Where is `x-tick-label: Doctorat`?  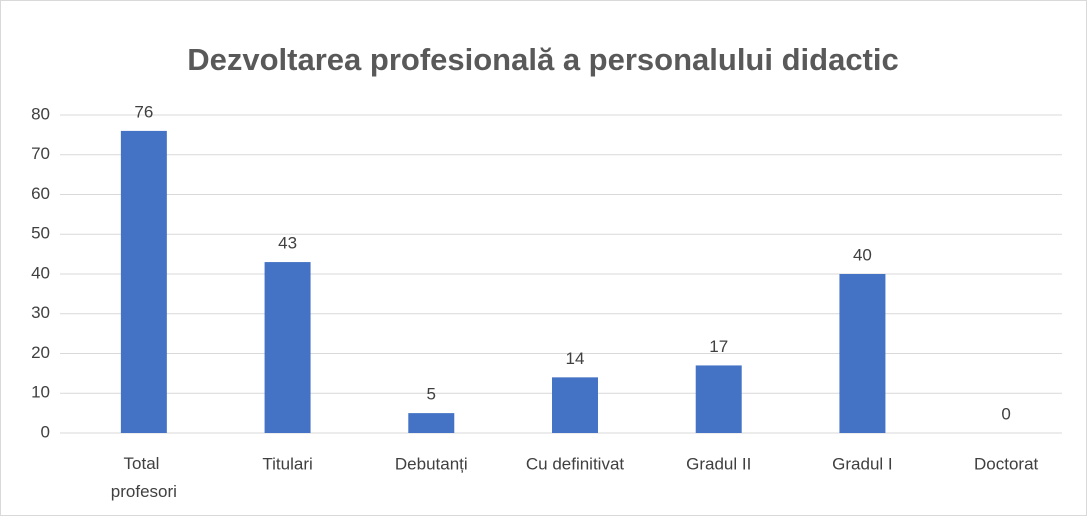
x-tick-label: Doctorat is located at coordinates (1006, 463).